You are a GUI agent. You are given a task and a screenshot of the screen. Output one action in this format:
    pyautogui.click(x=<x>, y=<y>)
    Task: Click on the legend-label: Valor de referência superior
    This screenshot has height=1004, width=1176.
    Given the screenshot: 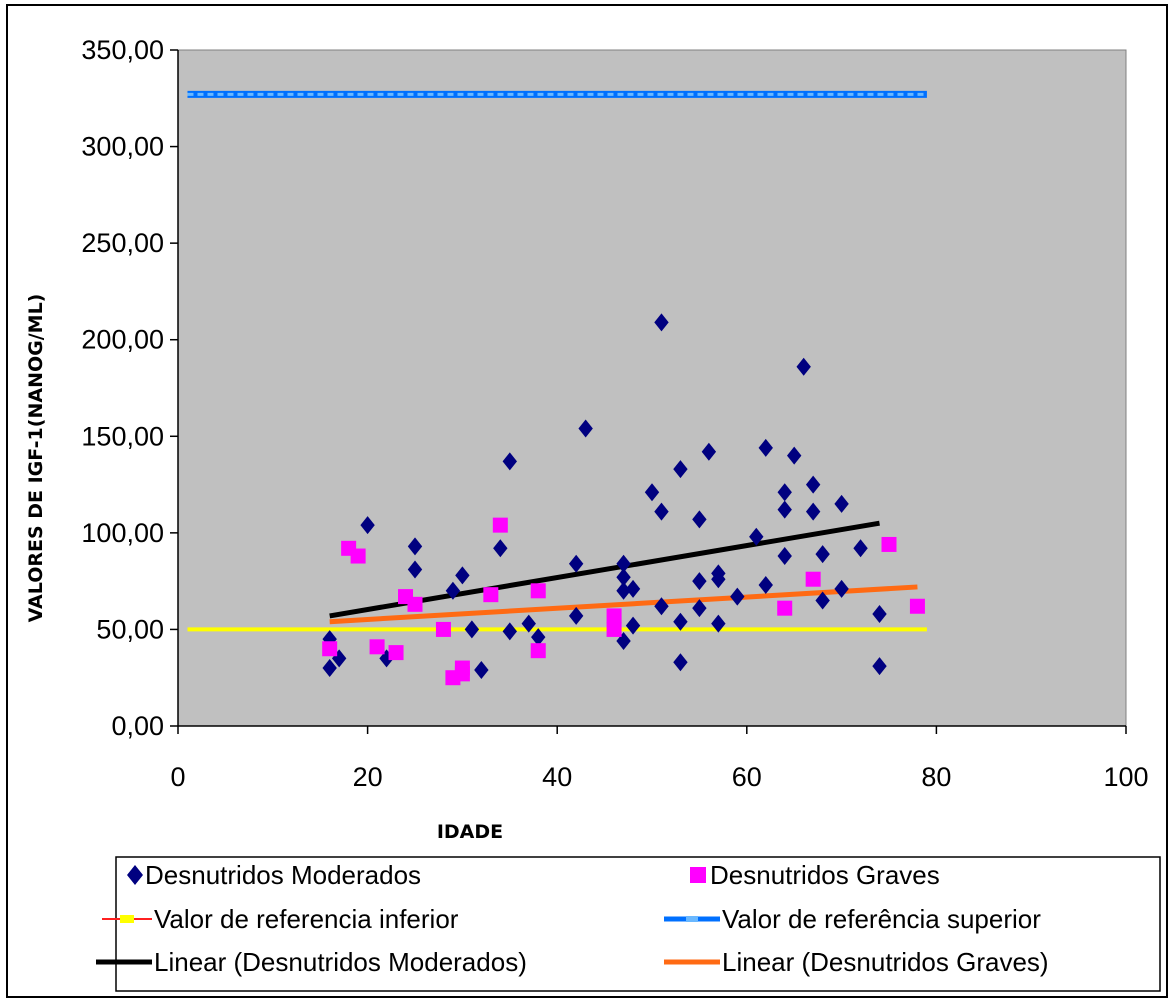 What is the action you would take?
    pyautogui.click(x=881, y=919)
    